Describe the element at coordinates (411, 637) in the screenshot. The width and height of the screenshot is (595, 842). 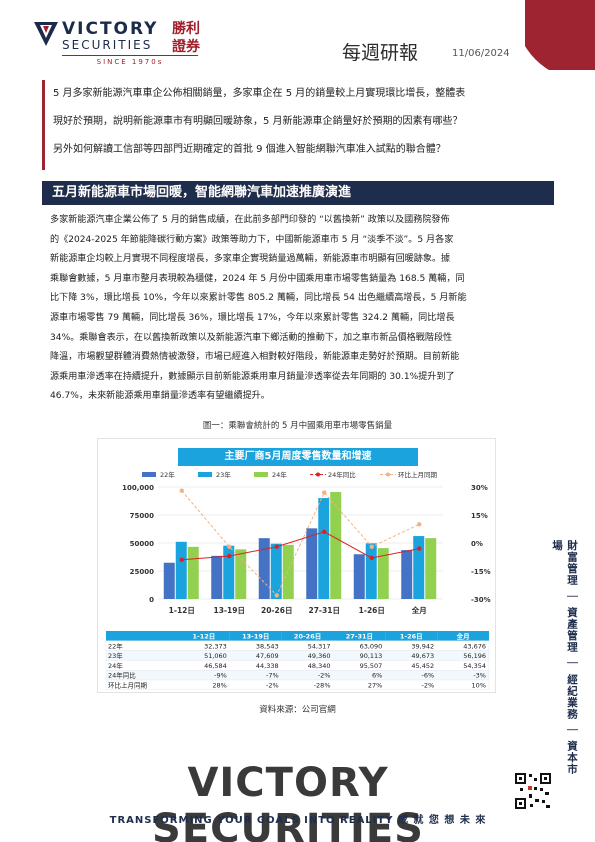
I see `table-header-label: 1-26日` at that location.